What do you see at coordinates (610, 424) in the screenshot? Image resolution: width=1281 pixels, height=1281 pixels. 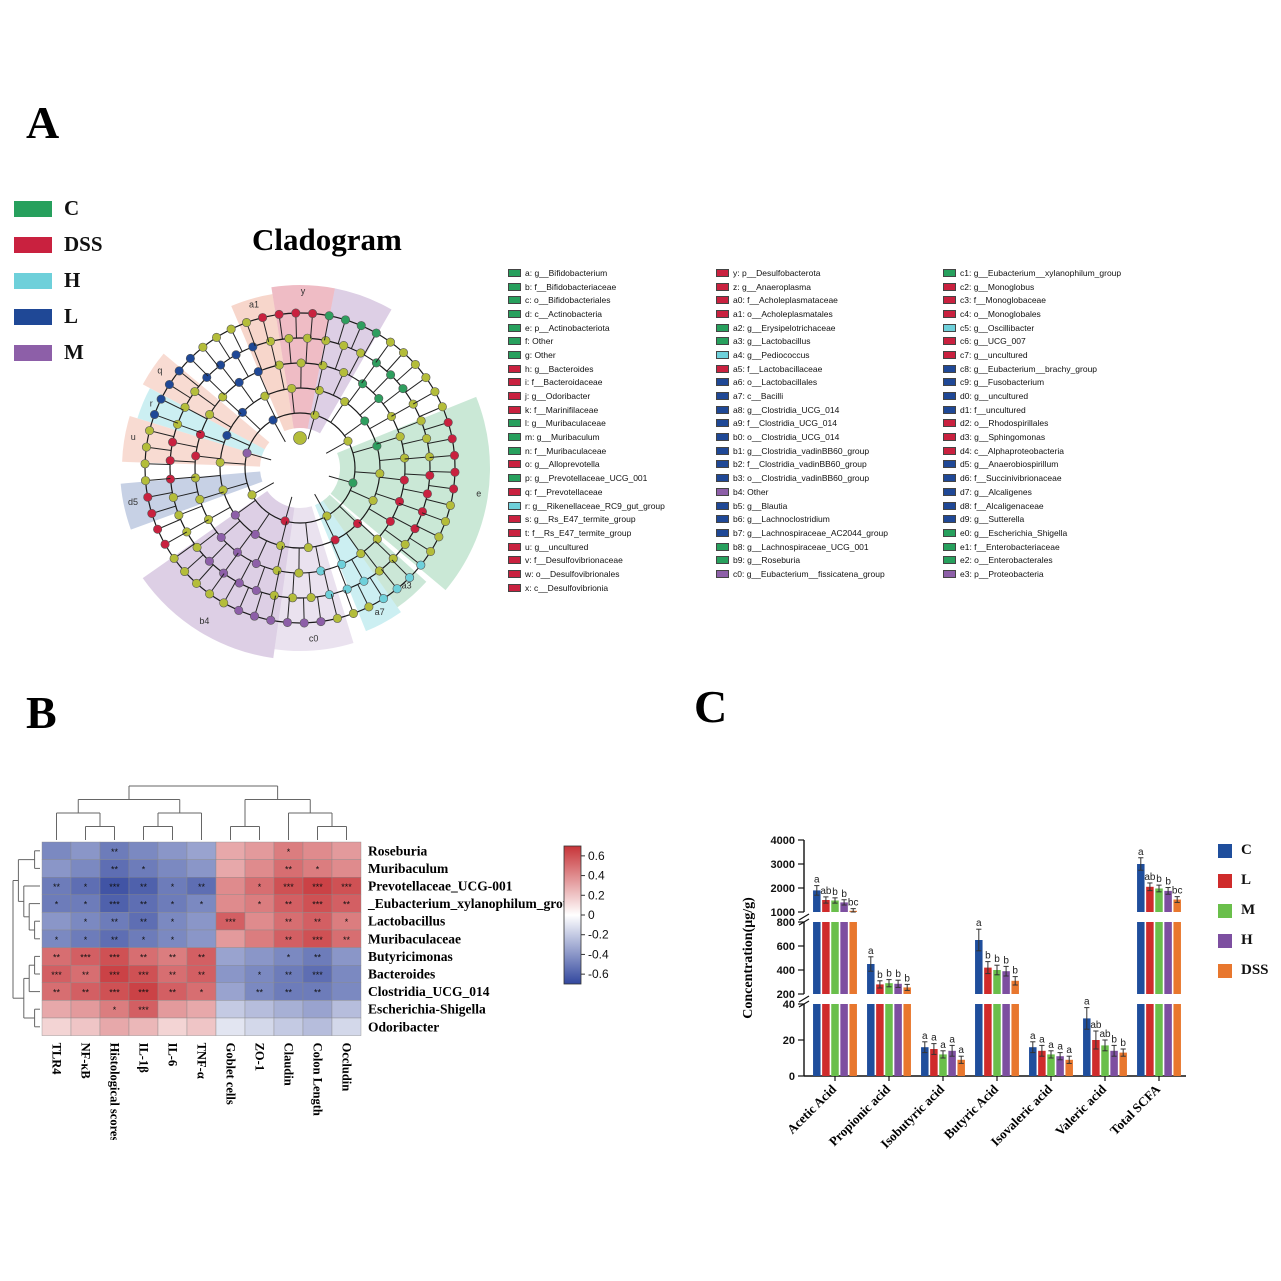 I see `taxa-legend-item: l: g__Muribaculaceae` at bounding box center [610, 424].